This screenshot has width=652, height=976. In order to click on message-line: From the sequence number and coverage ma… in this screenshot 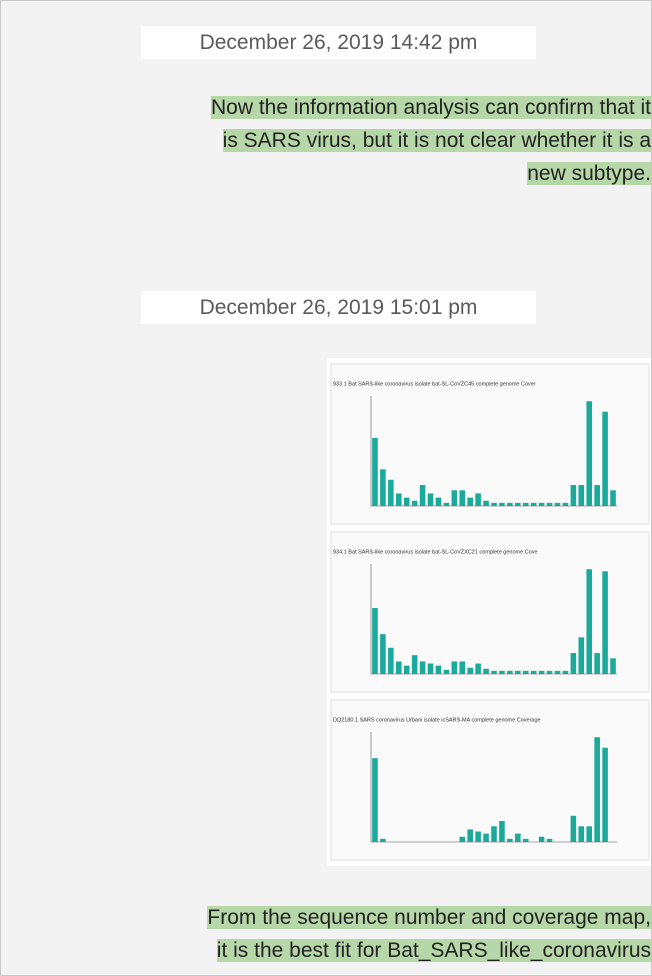, I will do `click(429, 917)`.